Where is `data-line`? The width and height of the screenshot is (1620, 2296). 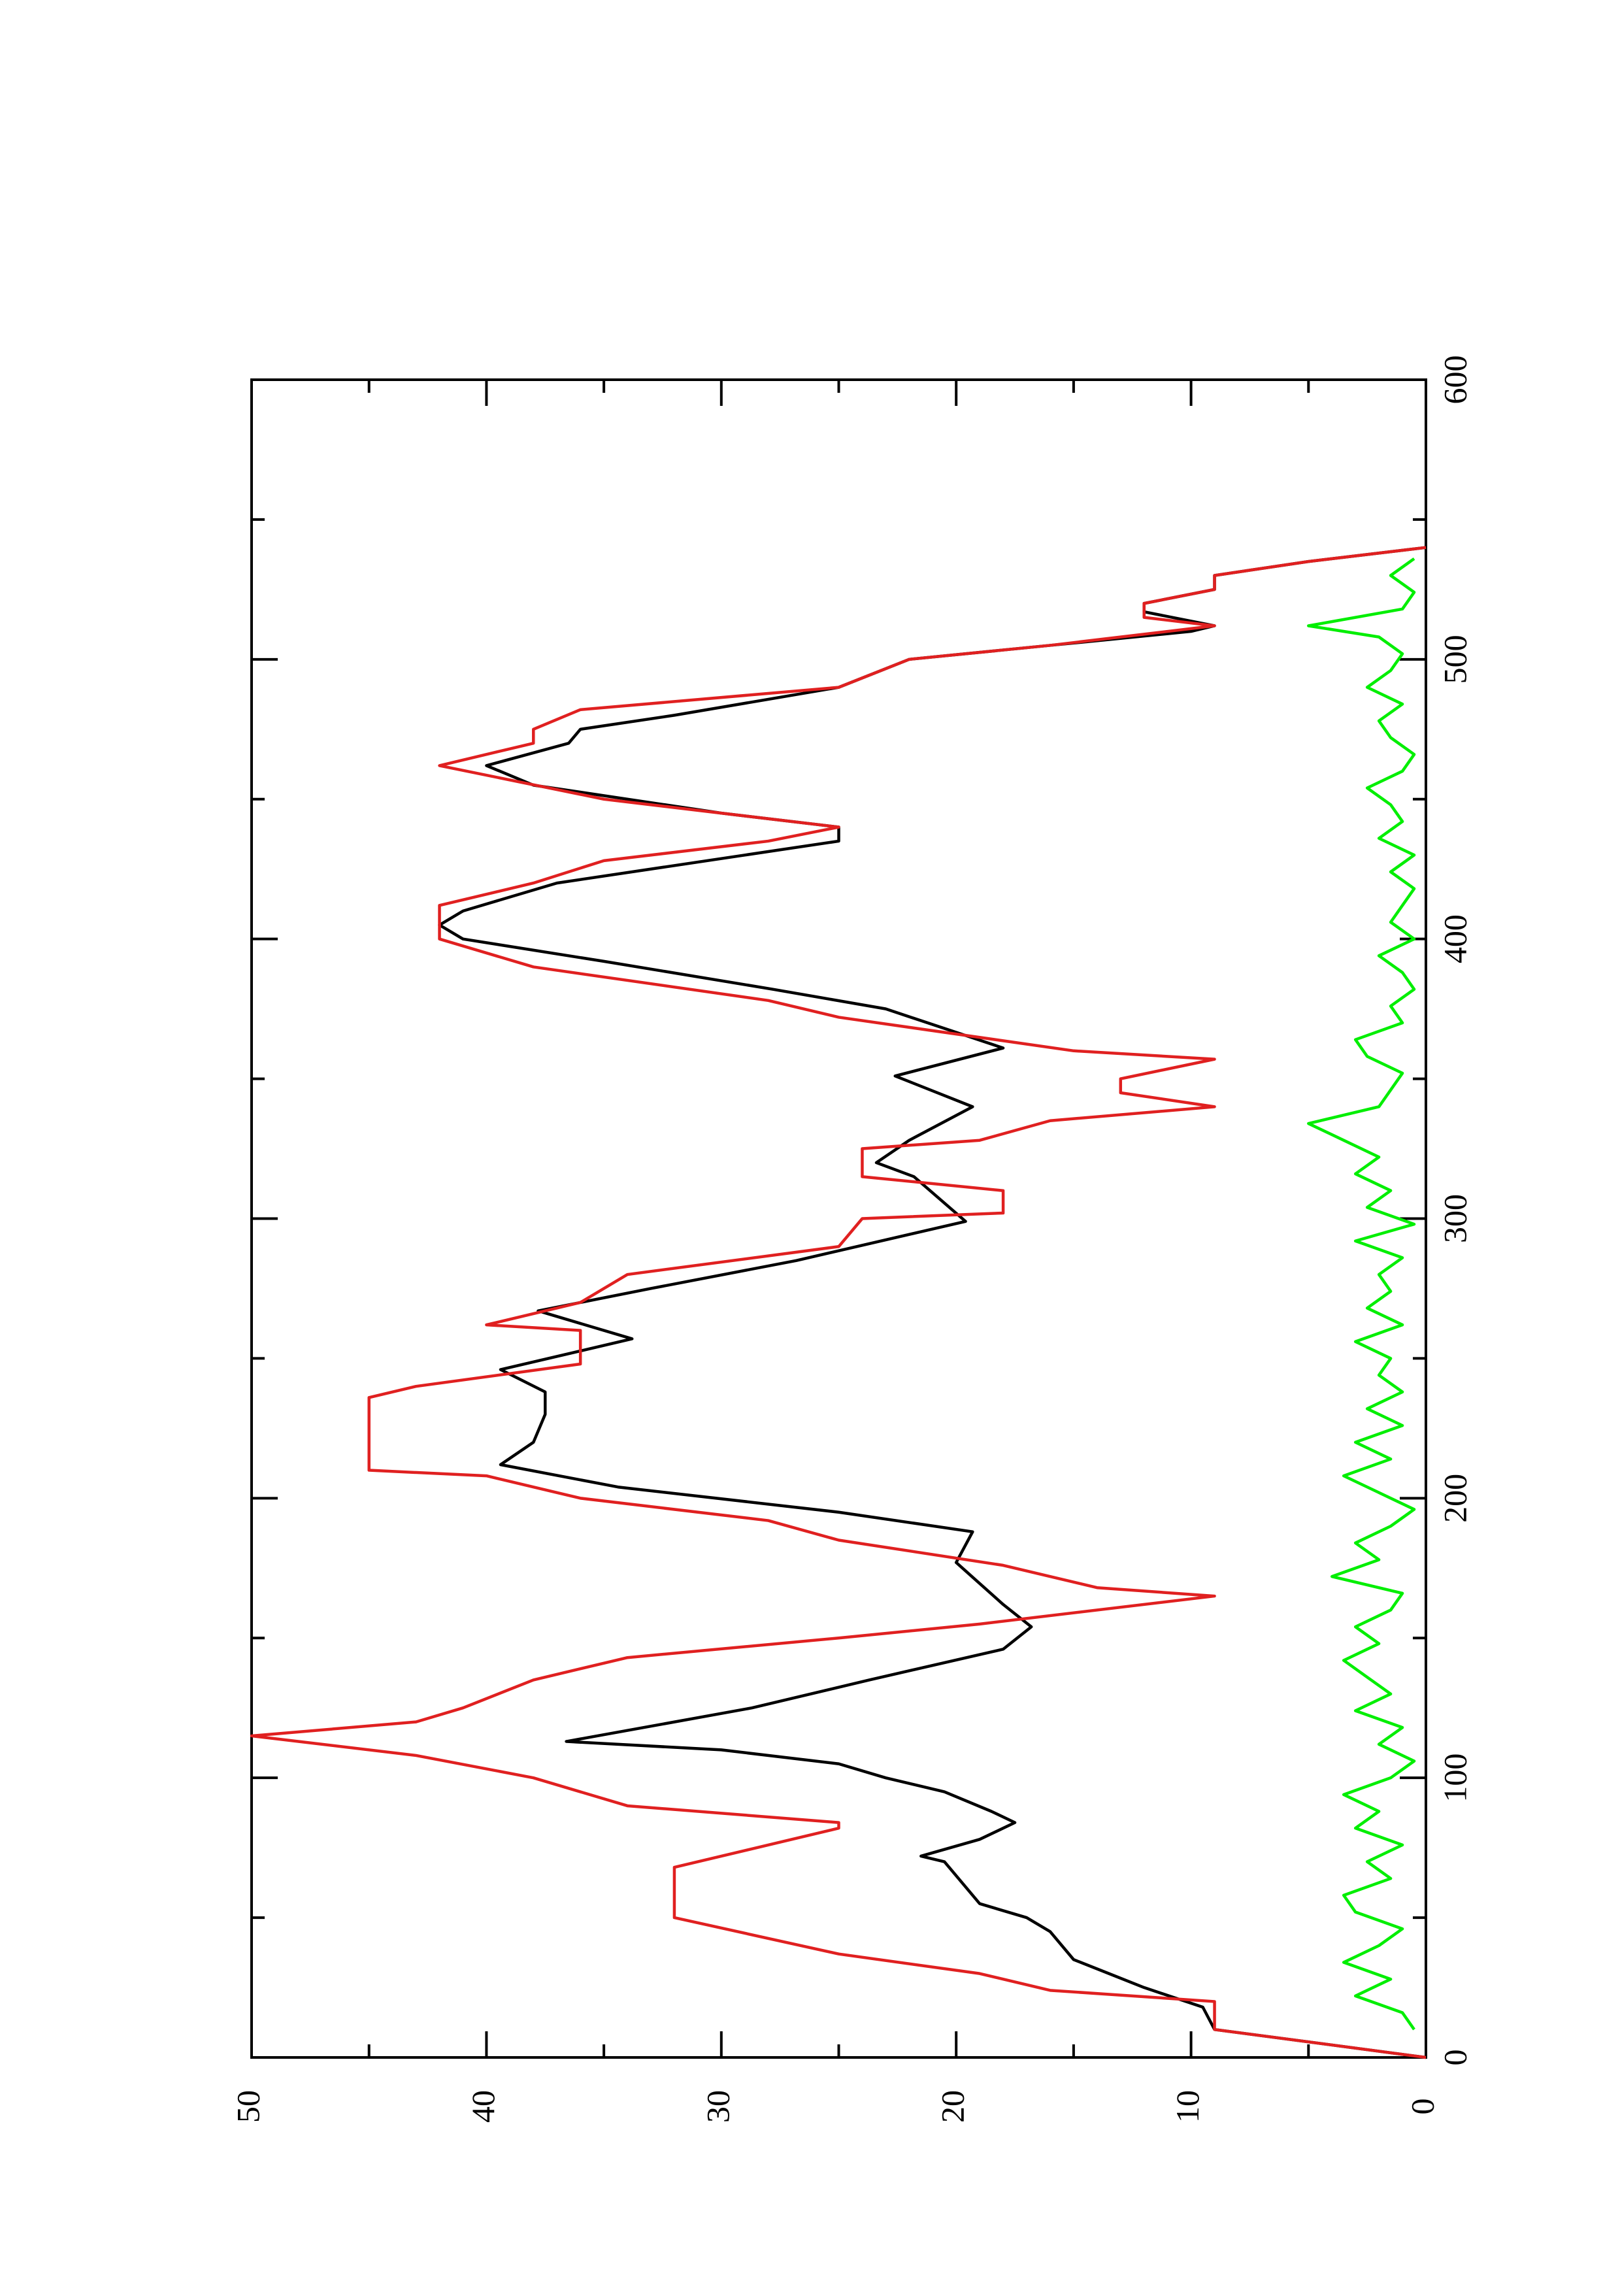
data-line is located at coordinates (1361, 1294).